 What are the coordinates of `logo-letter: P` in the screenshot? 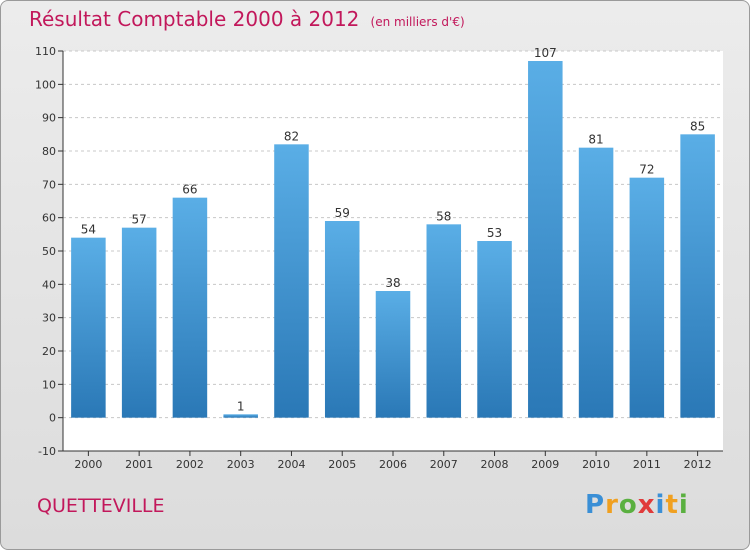 It's located at (595, 505).